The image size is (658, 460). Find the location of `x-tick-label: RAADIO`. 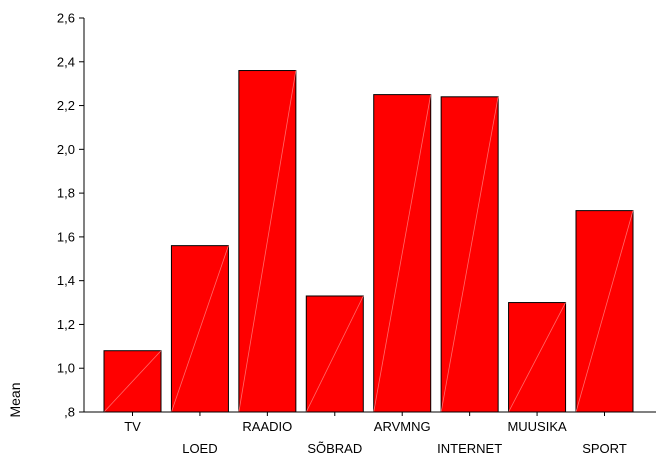

x-tick-label: RAADIO is located at coordinates (267, 426).